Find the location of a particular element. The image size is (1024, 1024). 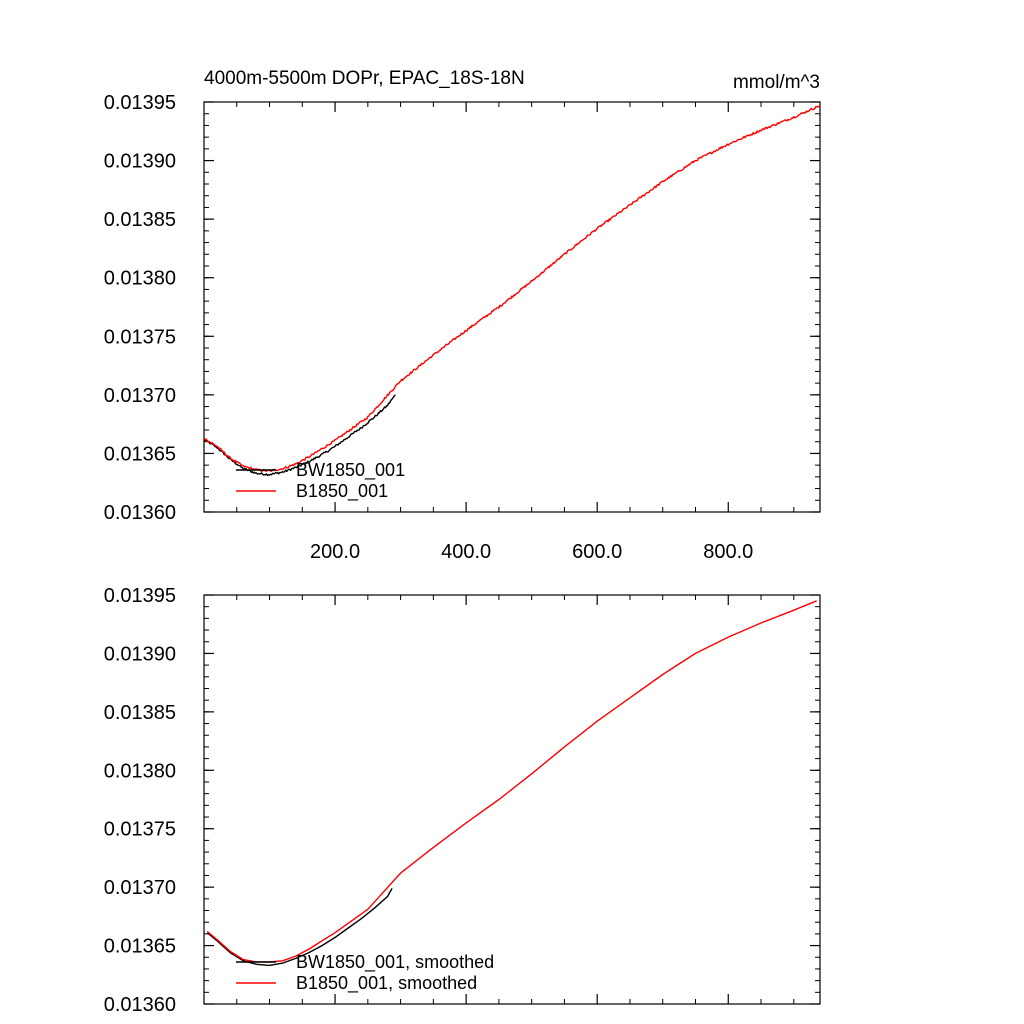

series-line-bw1850-001-smoothed is located at coordinates (299, 927).